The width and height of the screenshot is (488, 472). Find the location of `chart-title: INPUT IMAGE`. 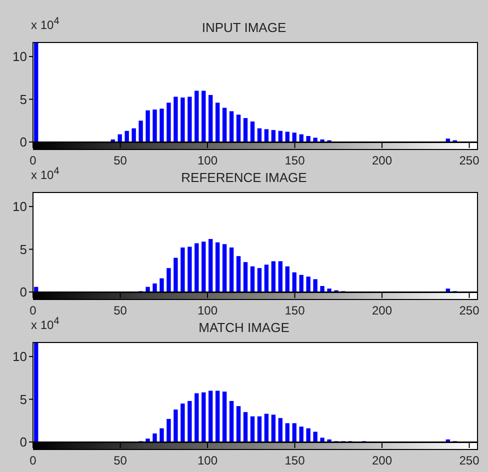

chart-title: INPUT IMAGE is located at coordinates (244, 27).